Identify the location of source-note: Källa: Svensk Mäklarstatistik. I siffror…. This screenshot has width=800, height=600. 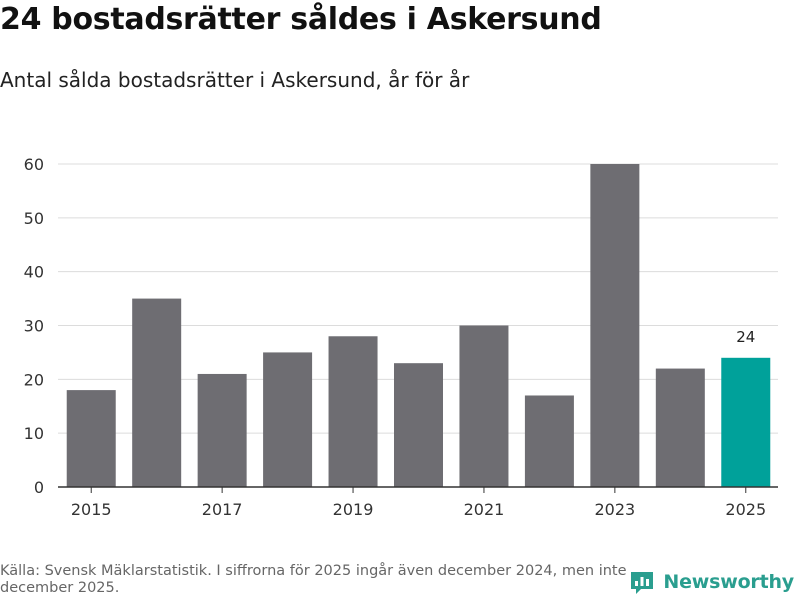
(313, 579).